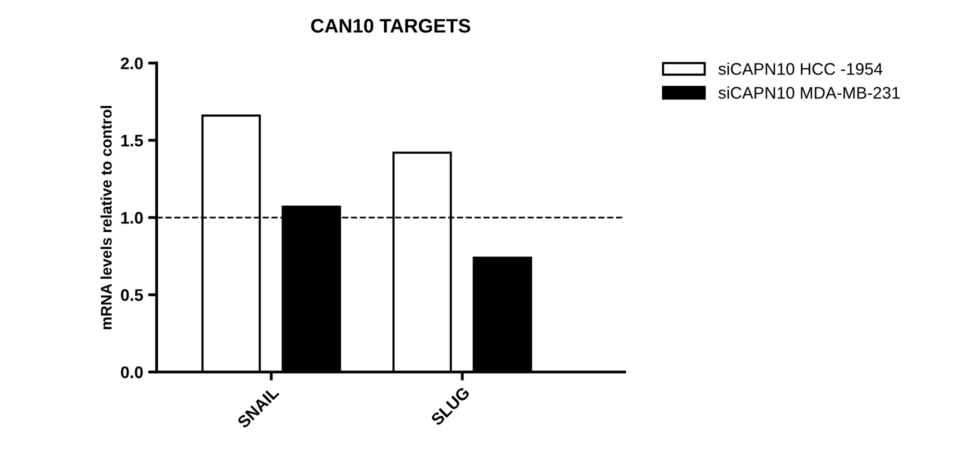 Image resolution: width=961 pixels, height=457 pixels. What do you see at coordinates (131, 372) in the screenshot?
I see `y-tick-label: 0.0` at bounding box center [131, 372].